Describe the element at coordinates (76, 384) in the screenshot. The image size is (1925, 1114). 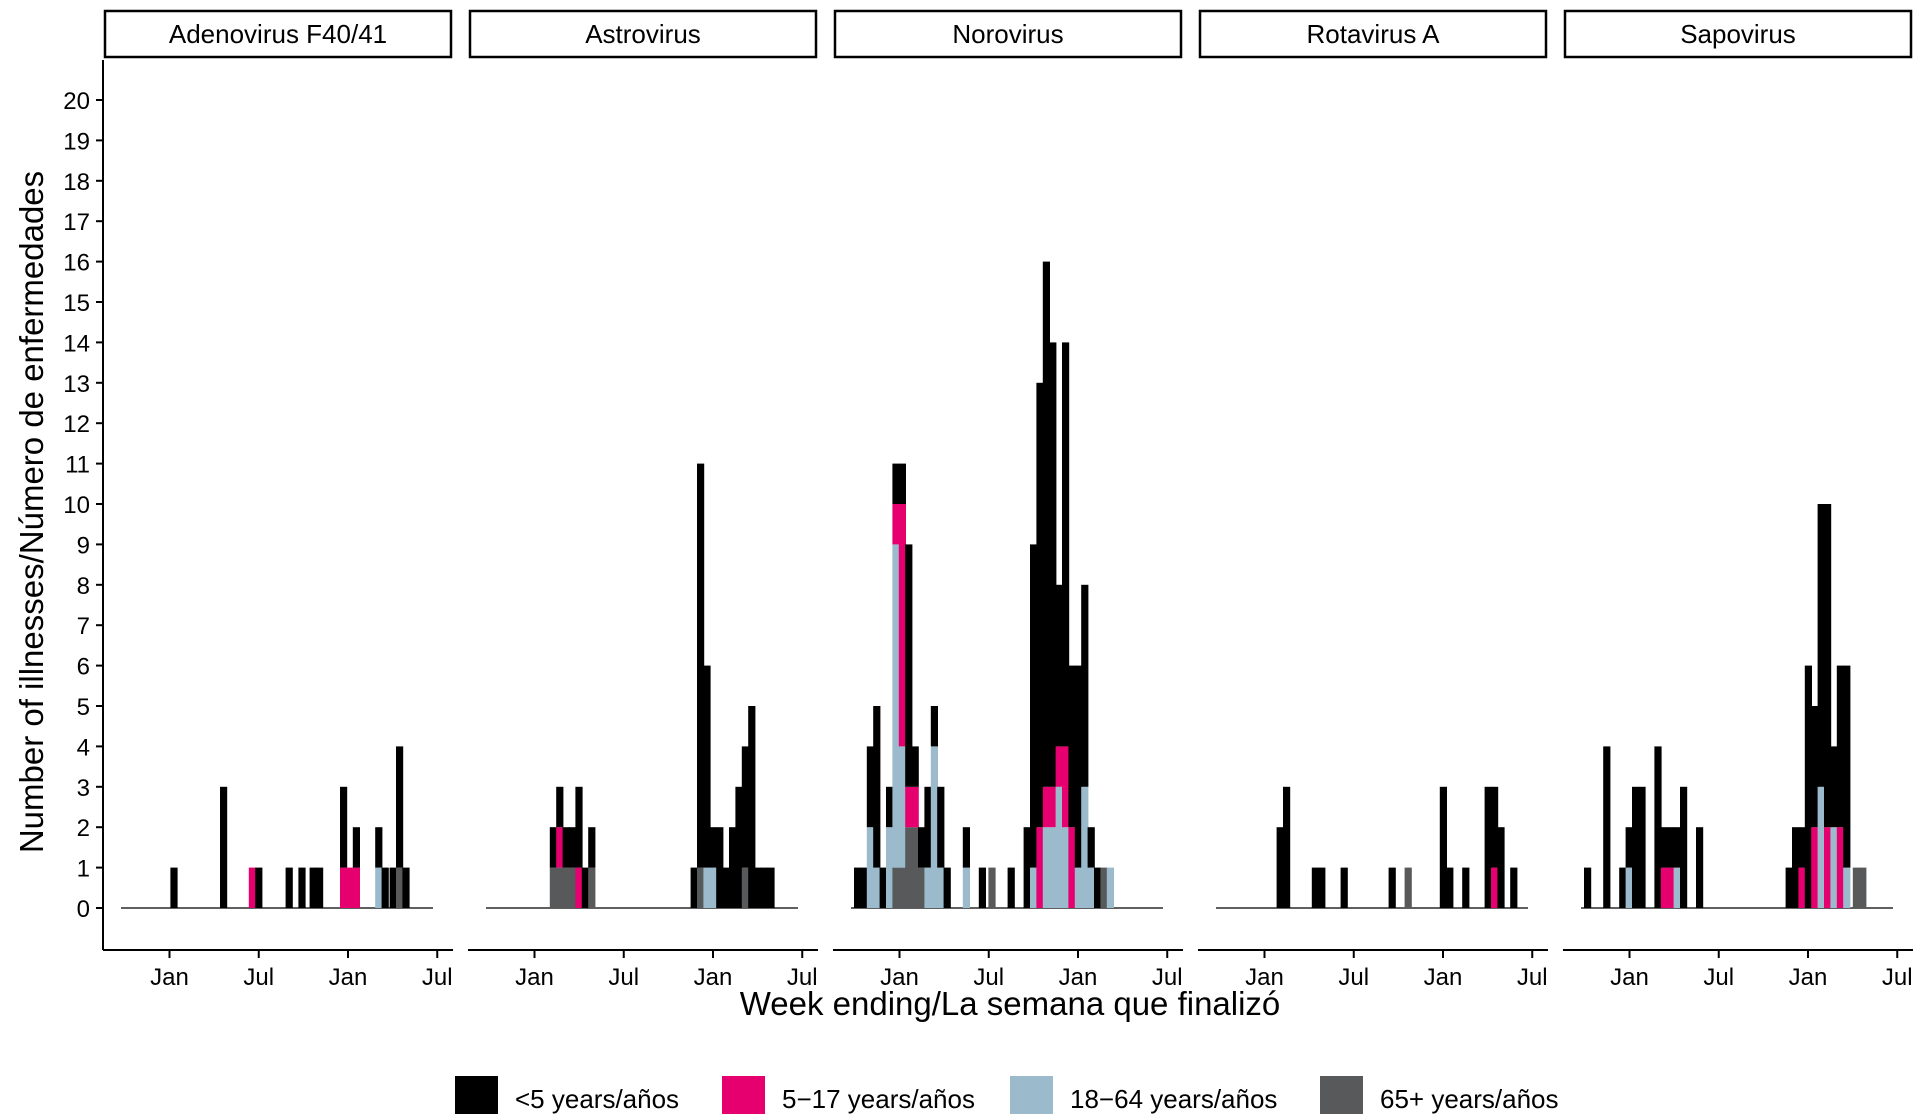
I see `y-tick-label: 13` at that location.